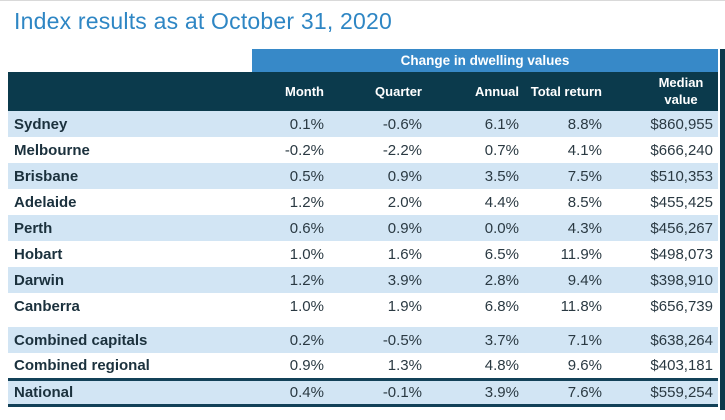 This screenshot has width=725, height=420. What do you see at coordinates (404, 365) in the screenshot?
I see `cell-quarter: 1.3%` at bounding box center [404, 365].